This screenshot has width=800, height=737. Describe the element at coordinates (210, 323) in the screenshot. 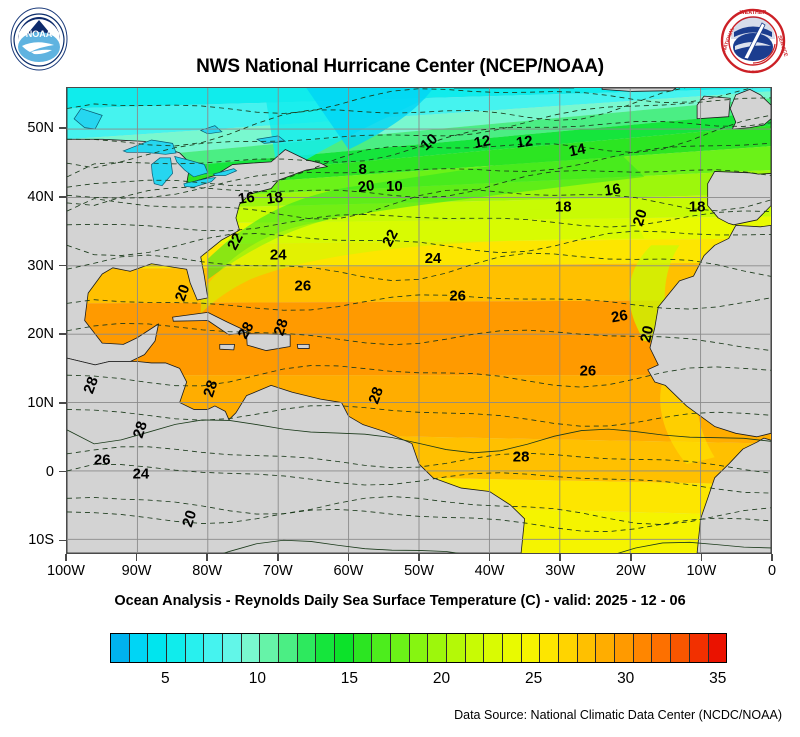

I see `land-cuba` at that location.